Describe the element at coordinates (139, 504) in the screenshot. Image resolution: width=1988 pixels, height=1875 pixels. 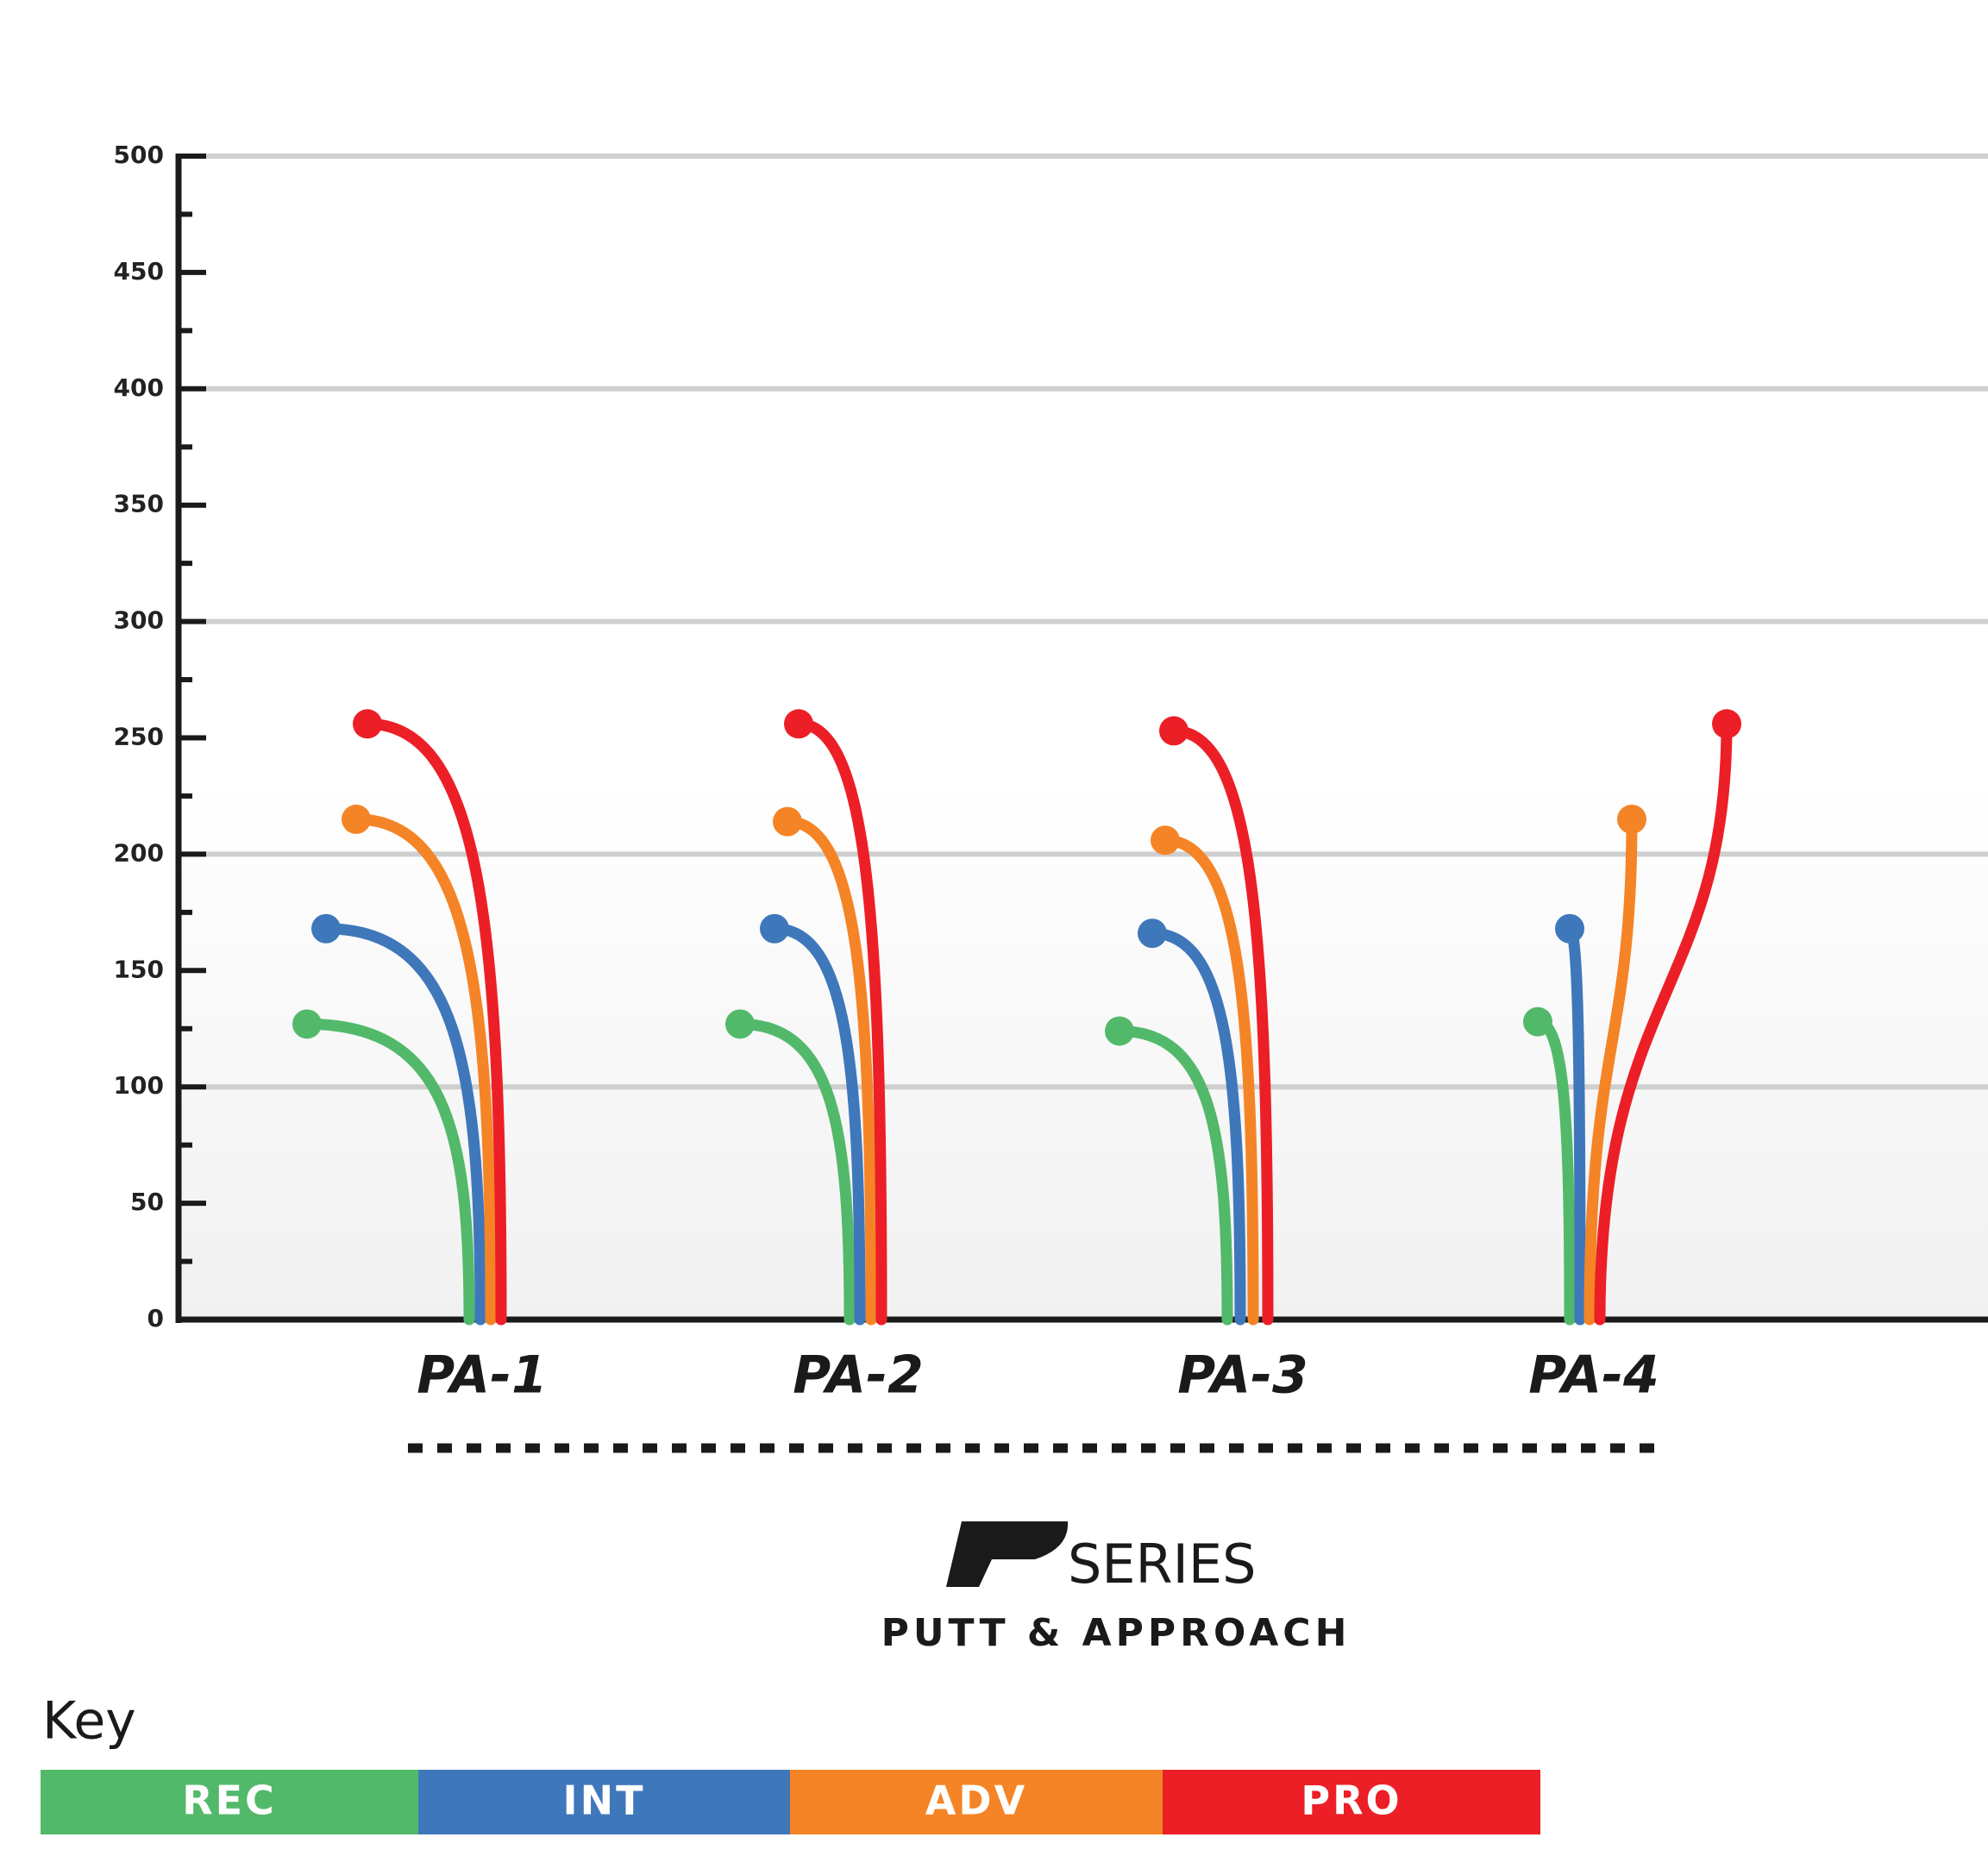
I see `y-tick-label: 350` at that location.